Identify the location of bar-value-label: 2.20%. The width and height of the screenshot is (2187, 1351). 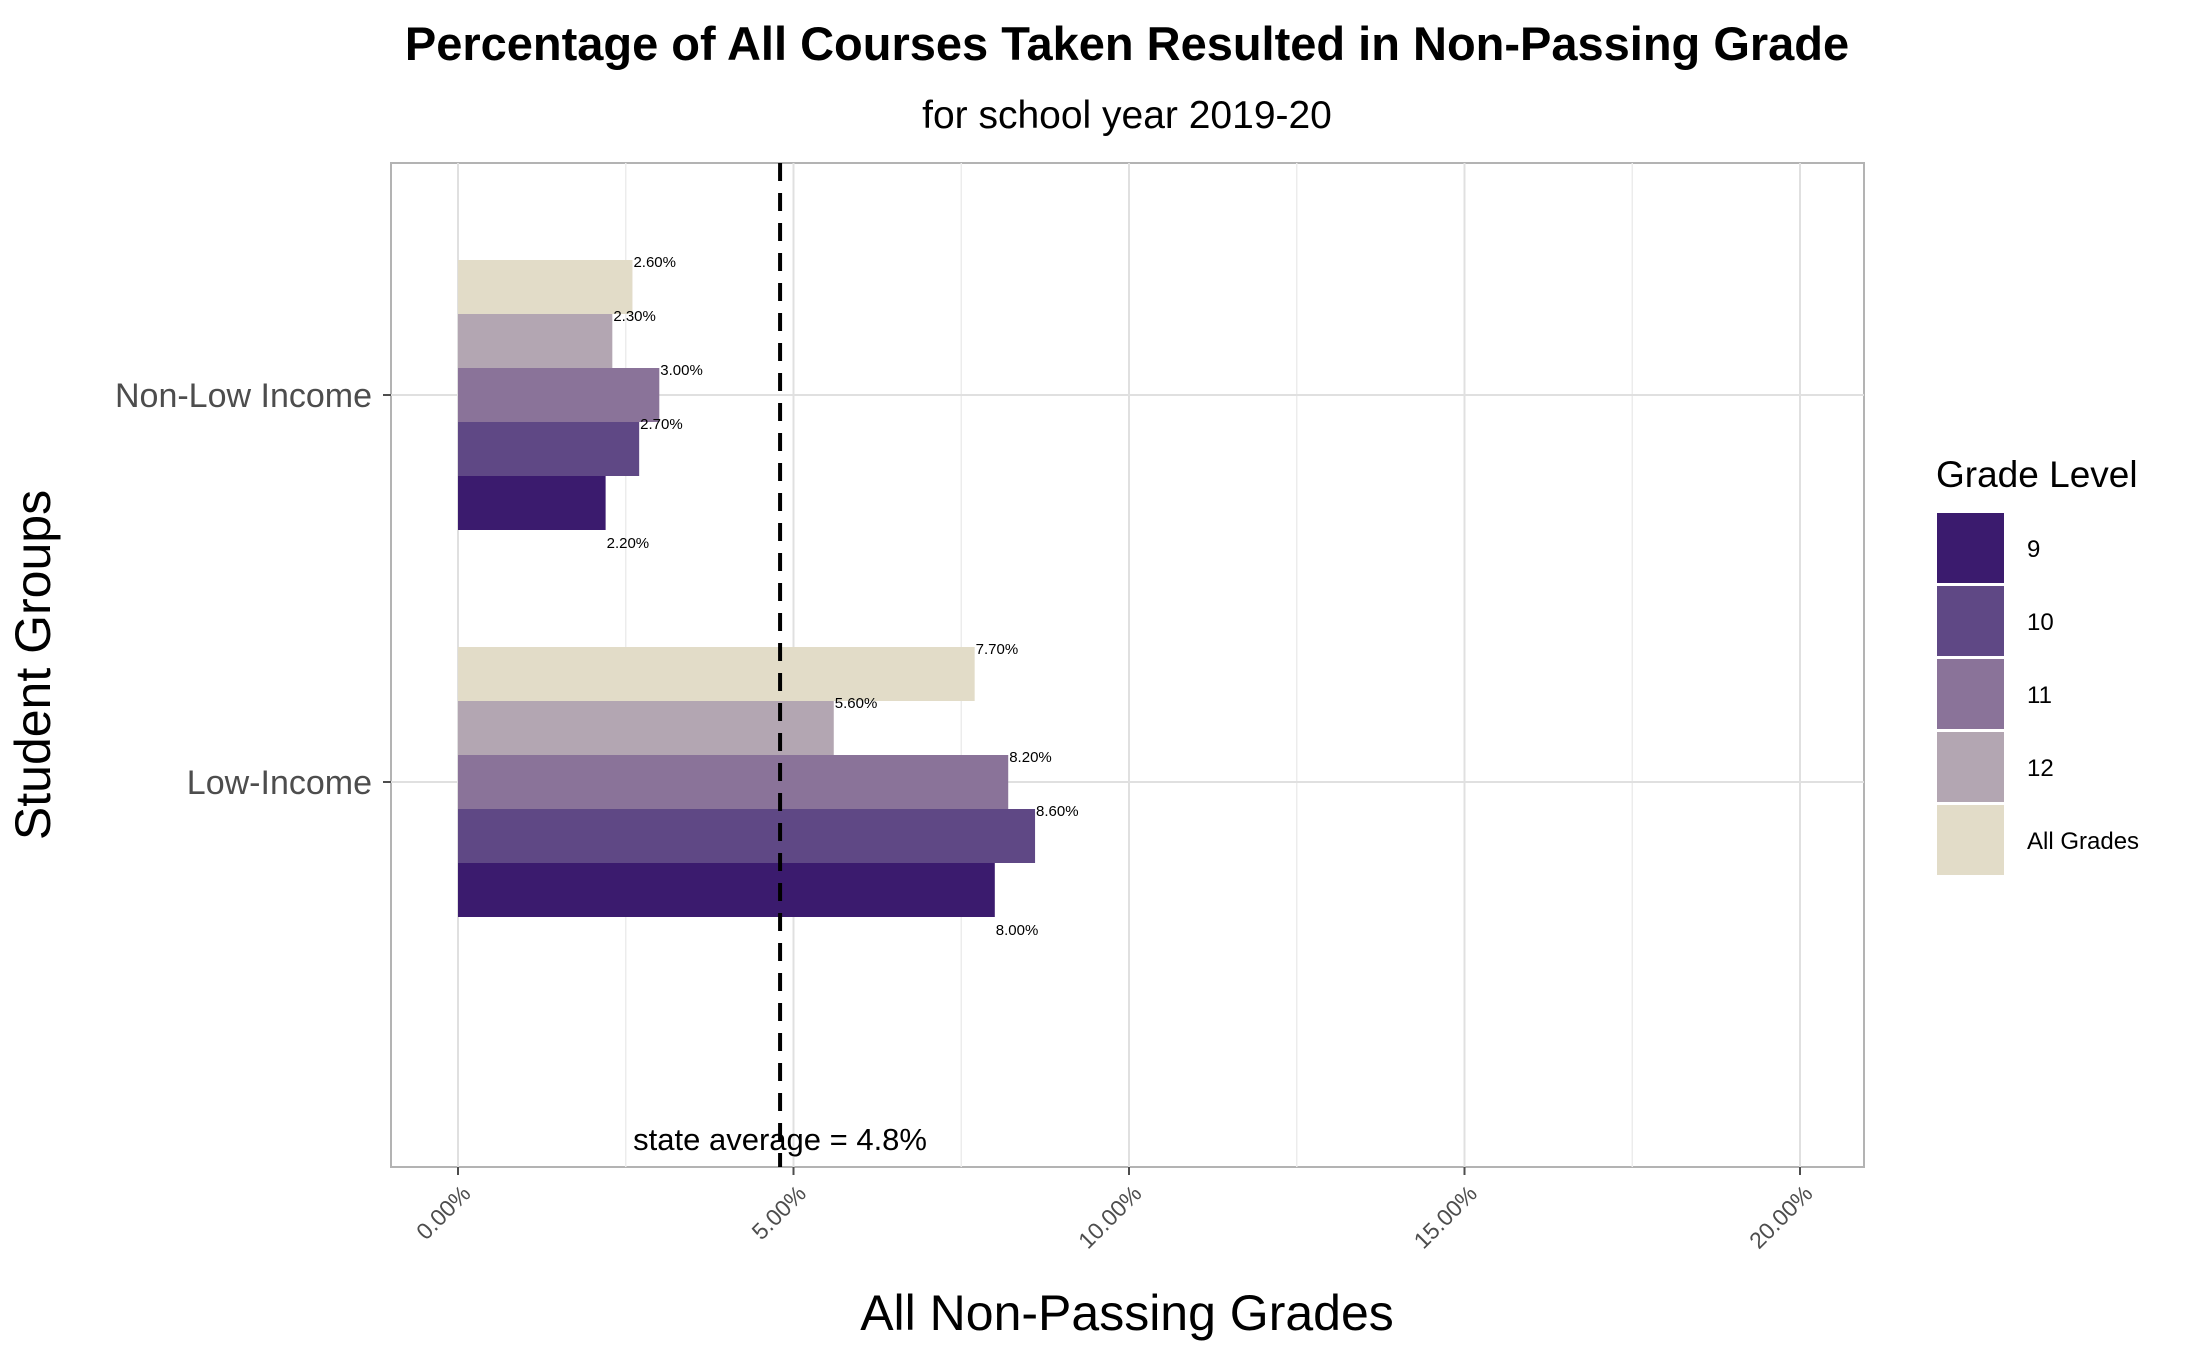
(628, 543).